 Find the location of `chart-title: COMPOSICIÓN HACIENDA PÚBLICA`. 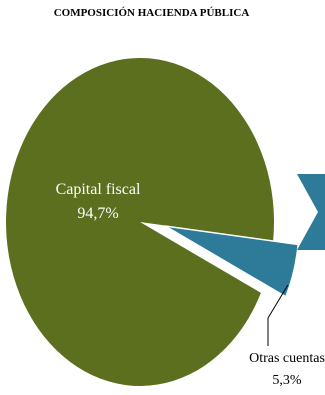

chart-title: COMPOSICIÓN HACIENDA PÚBLICA is located at coordinates (151, 13).